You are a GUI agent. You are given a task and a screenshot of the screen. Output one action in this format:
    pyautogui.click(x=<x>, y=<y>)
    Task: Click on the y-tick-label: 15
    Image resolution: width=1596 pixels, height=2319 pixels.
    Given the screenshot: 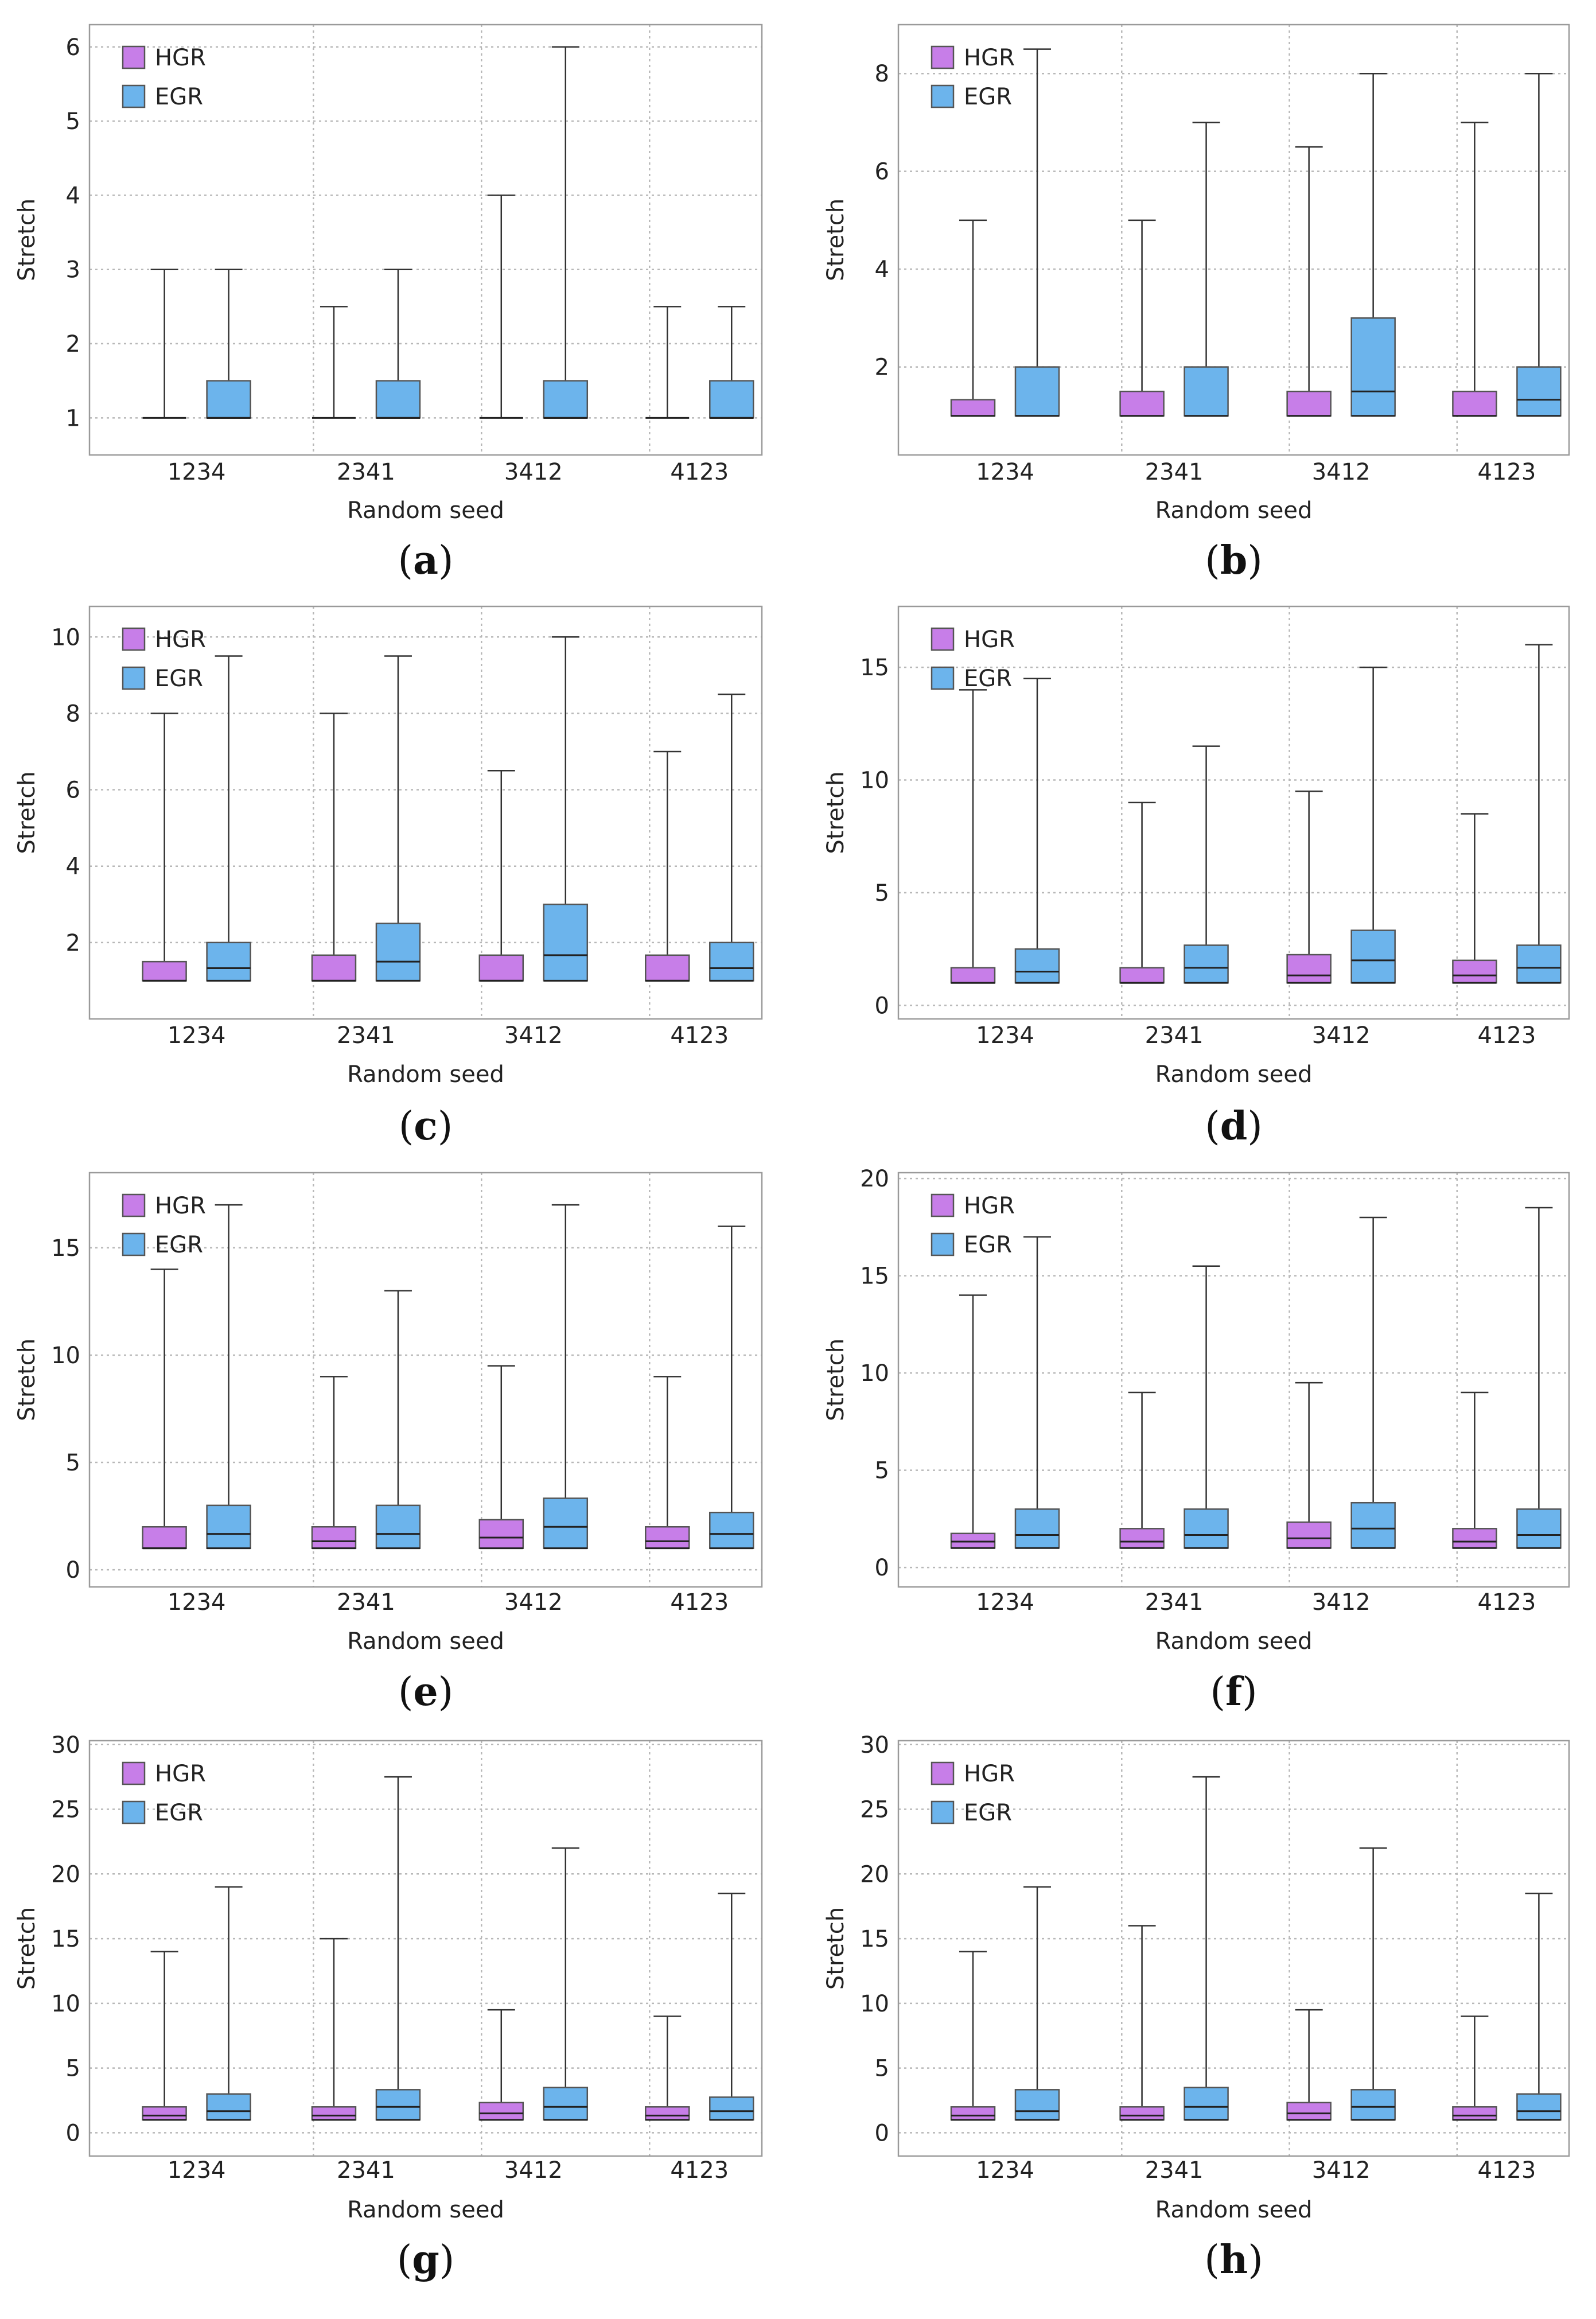 What is the action you would take?
    pyautogui.click(x=874, y=1277)
    